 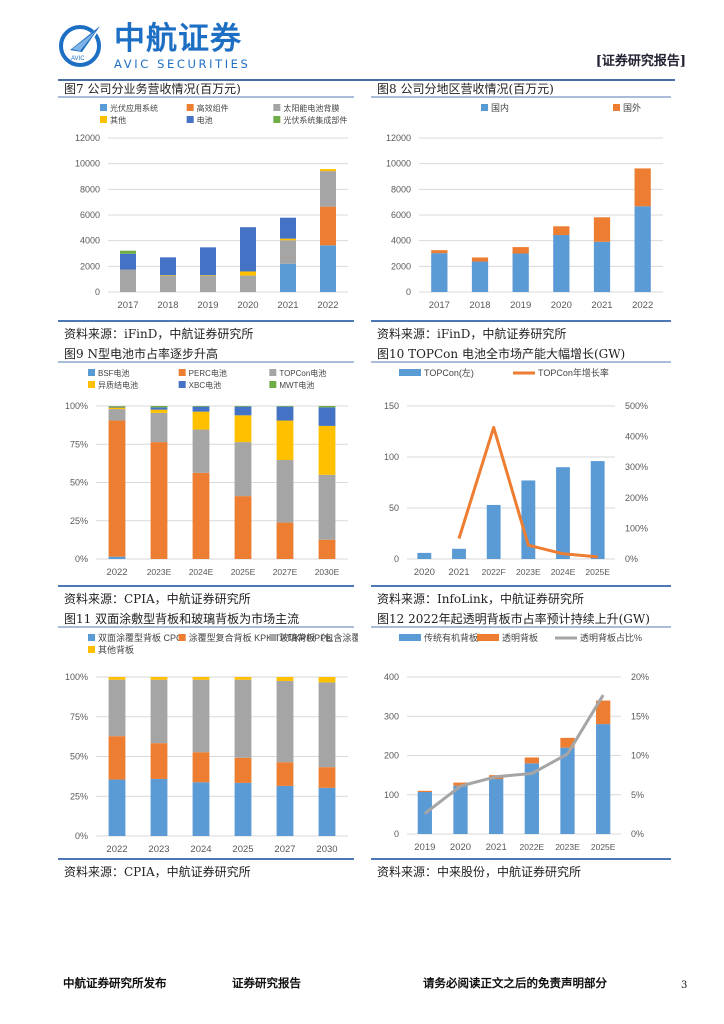 I want to click on legend-label: 光伏应用系统, so click(x=134, y=108).